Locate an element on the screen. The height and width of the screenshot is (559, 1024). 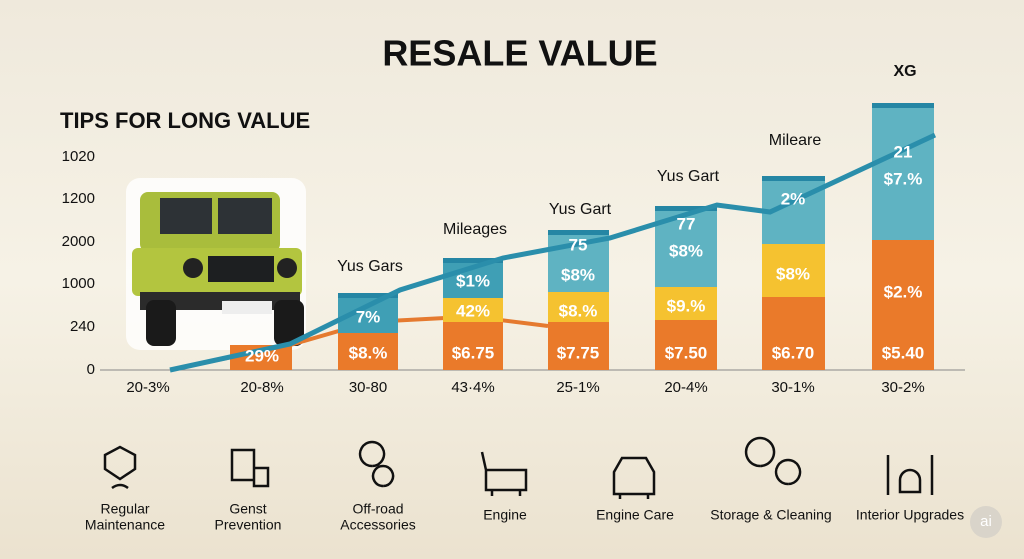
column-heading: Mileages is located at coordinates (475, 229).